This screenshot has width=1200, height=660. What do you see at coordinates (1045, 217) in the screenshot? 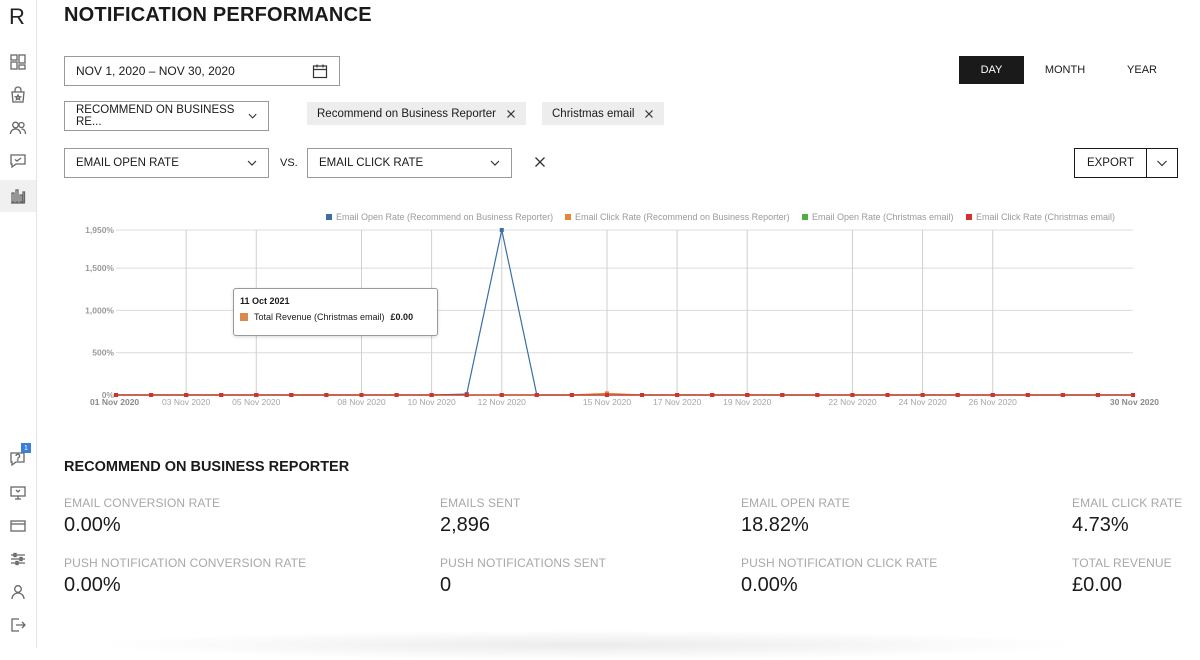
I see `legend-label: Email Click Rate (Christmas email)` at bounding box center [1045, 217].